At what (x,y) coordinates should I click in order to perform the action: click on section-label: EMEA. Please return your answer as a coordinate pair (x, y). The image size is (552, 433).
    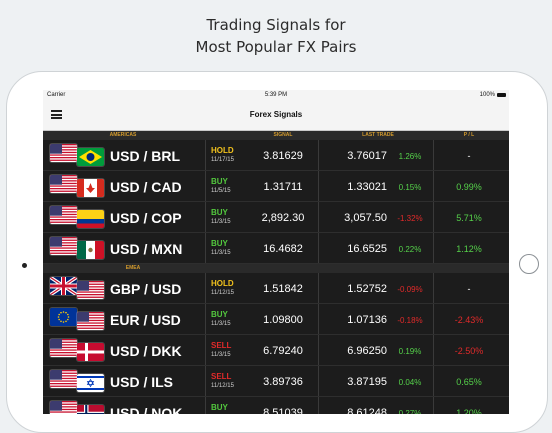
    Looking at the image, I should click on (133, 268).